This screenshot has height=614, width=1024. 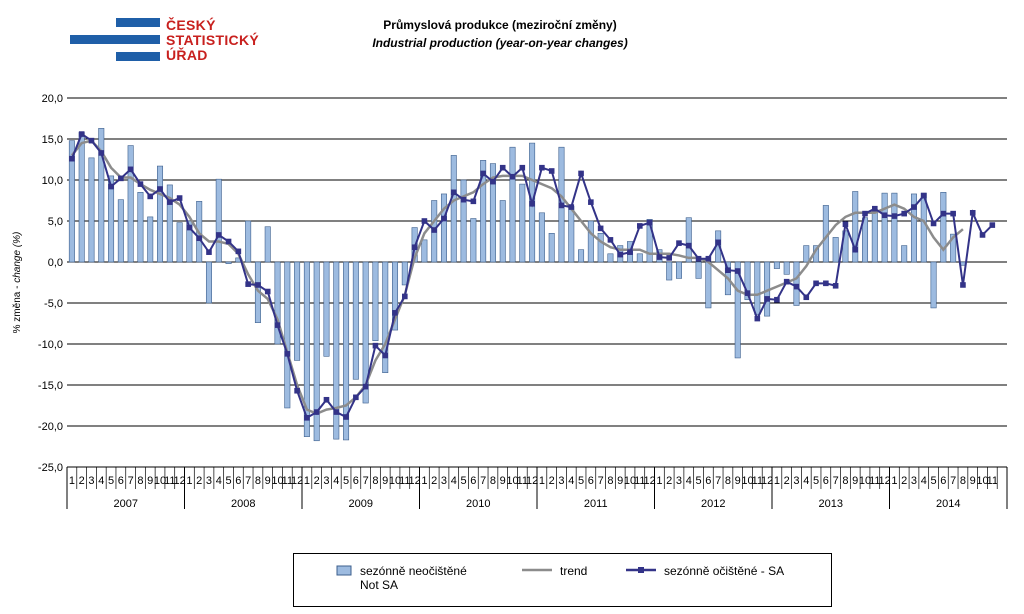 I want to click on legend-label-sa: sezónně očištěné - SA, so click(x=724, y=571).